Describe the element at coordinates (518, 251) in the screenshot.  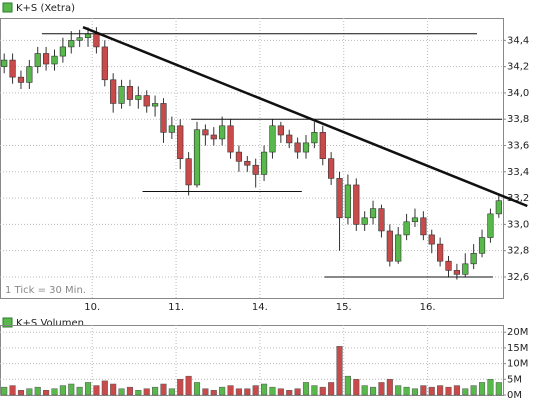
I see `y-tick-label: 32,8` at that location.